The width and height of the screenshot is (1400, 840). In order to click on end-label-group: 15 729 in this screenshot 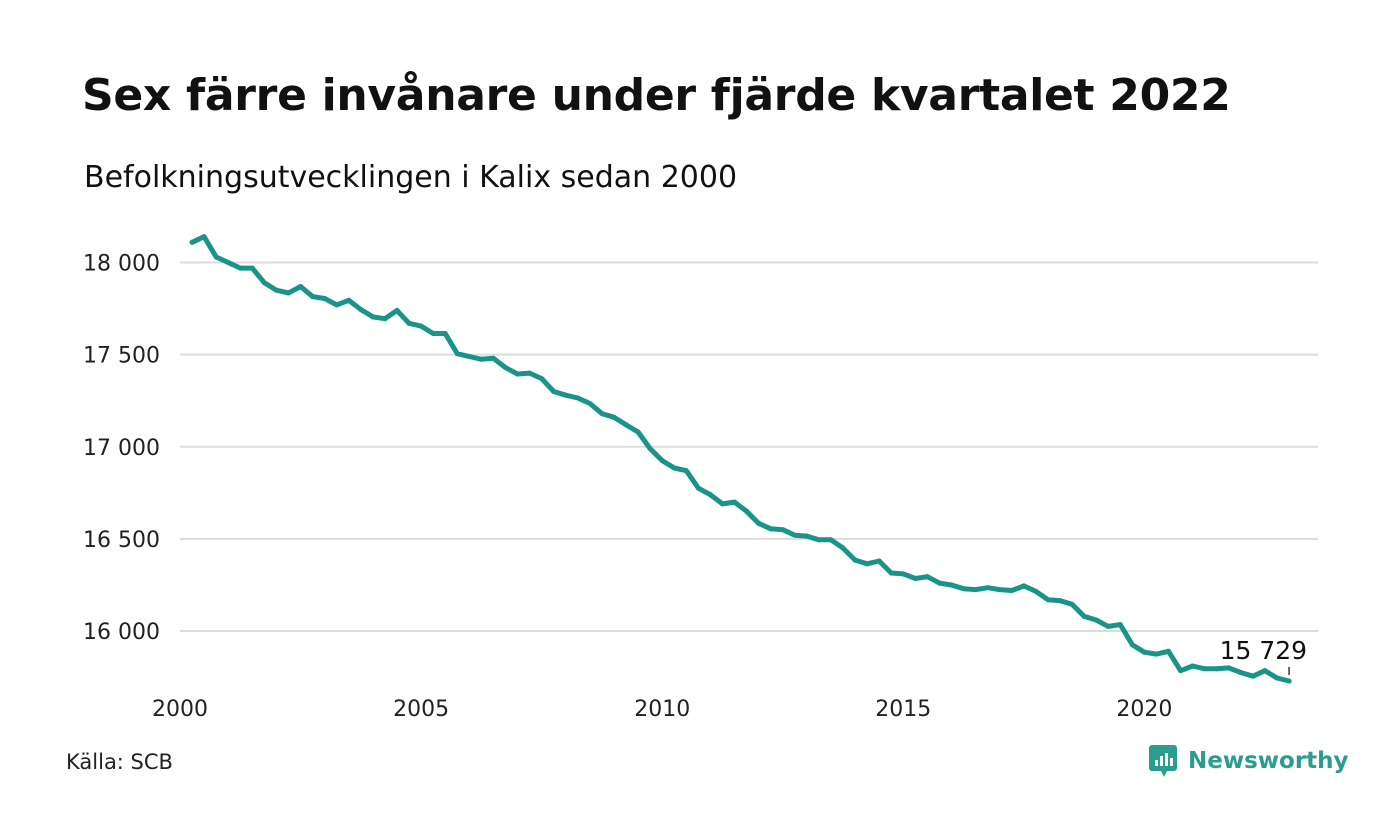, I will do `click(1263, 655)`.